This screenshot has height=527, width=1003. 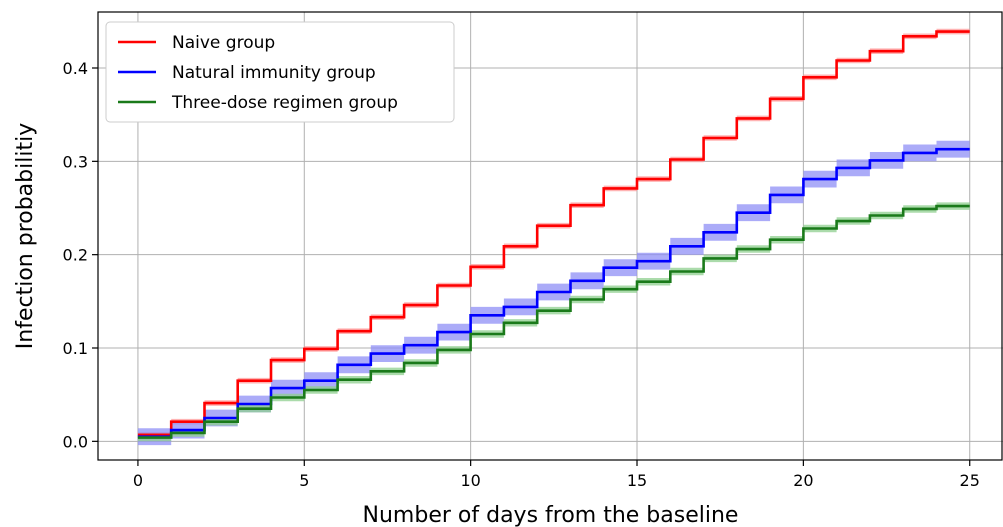 What do you see at coordinates (25, 236) in the screenshot?
I see `y-axis-title: Infection probabilitiy` at bounding box center [25, 236].